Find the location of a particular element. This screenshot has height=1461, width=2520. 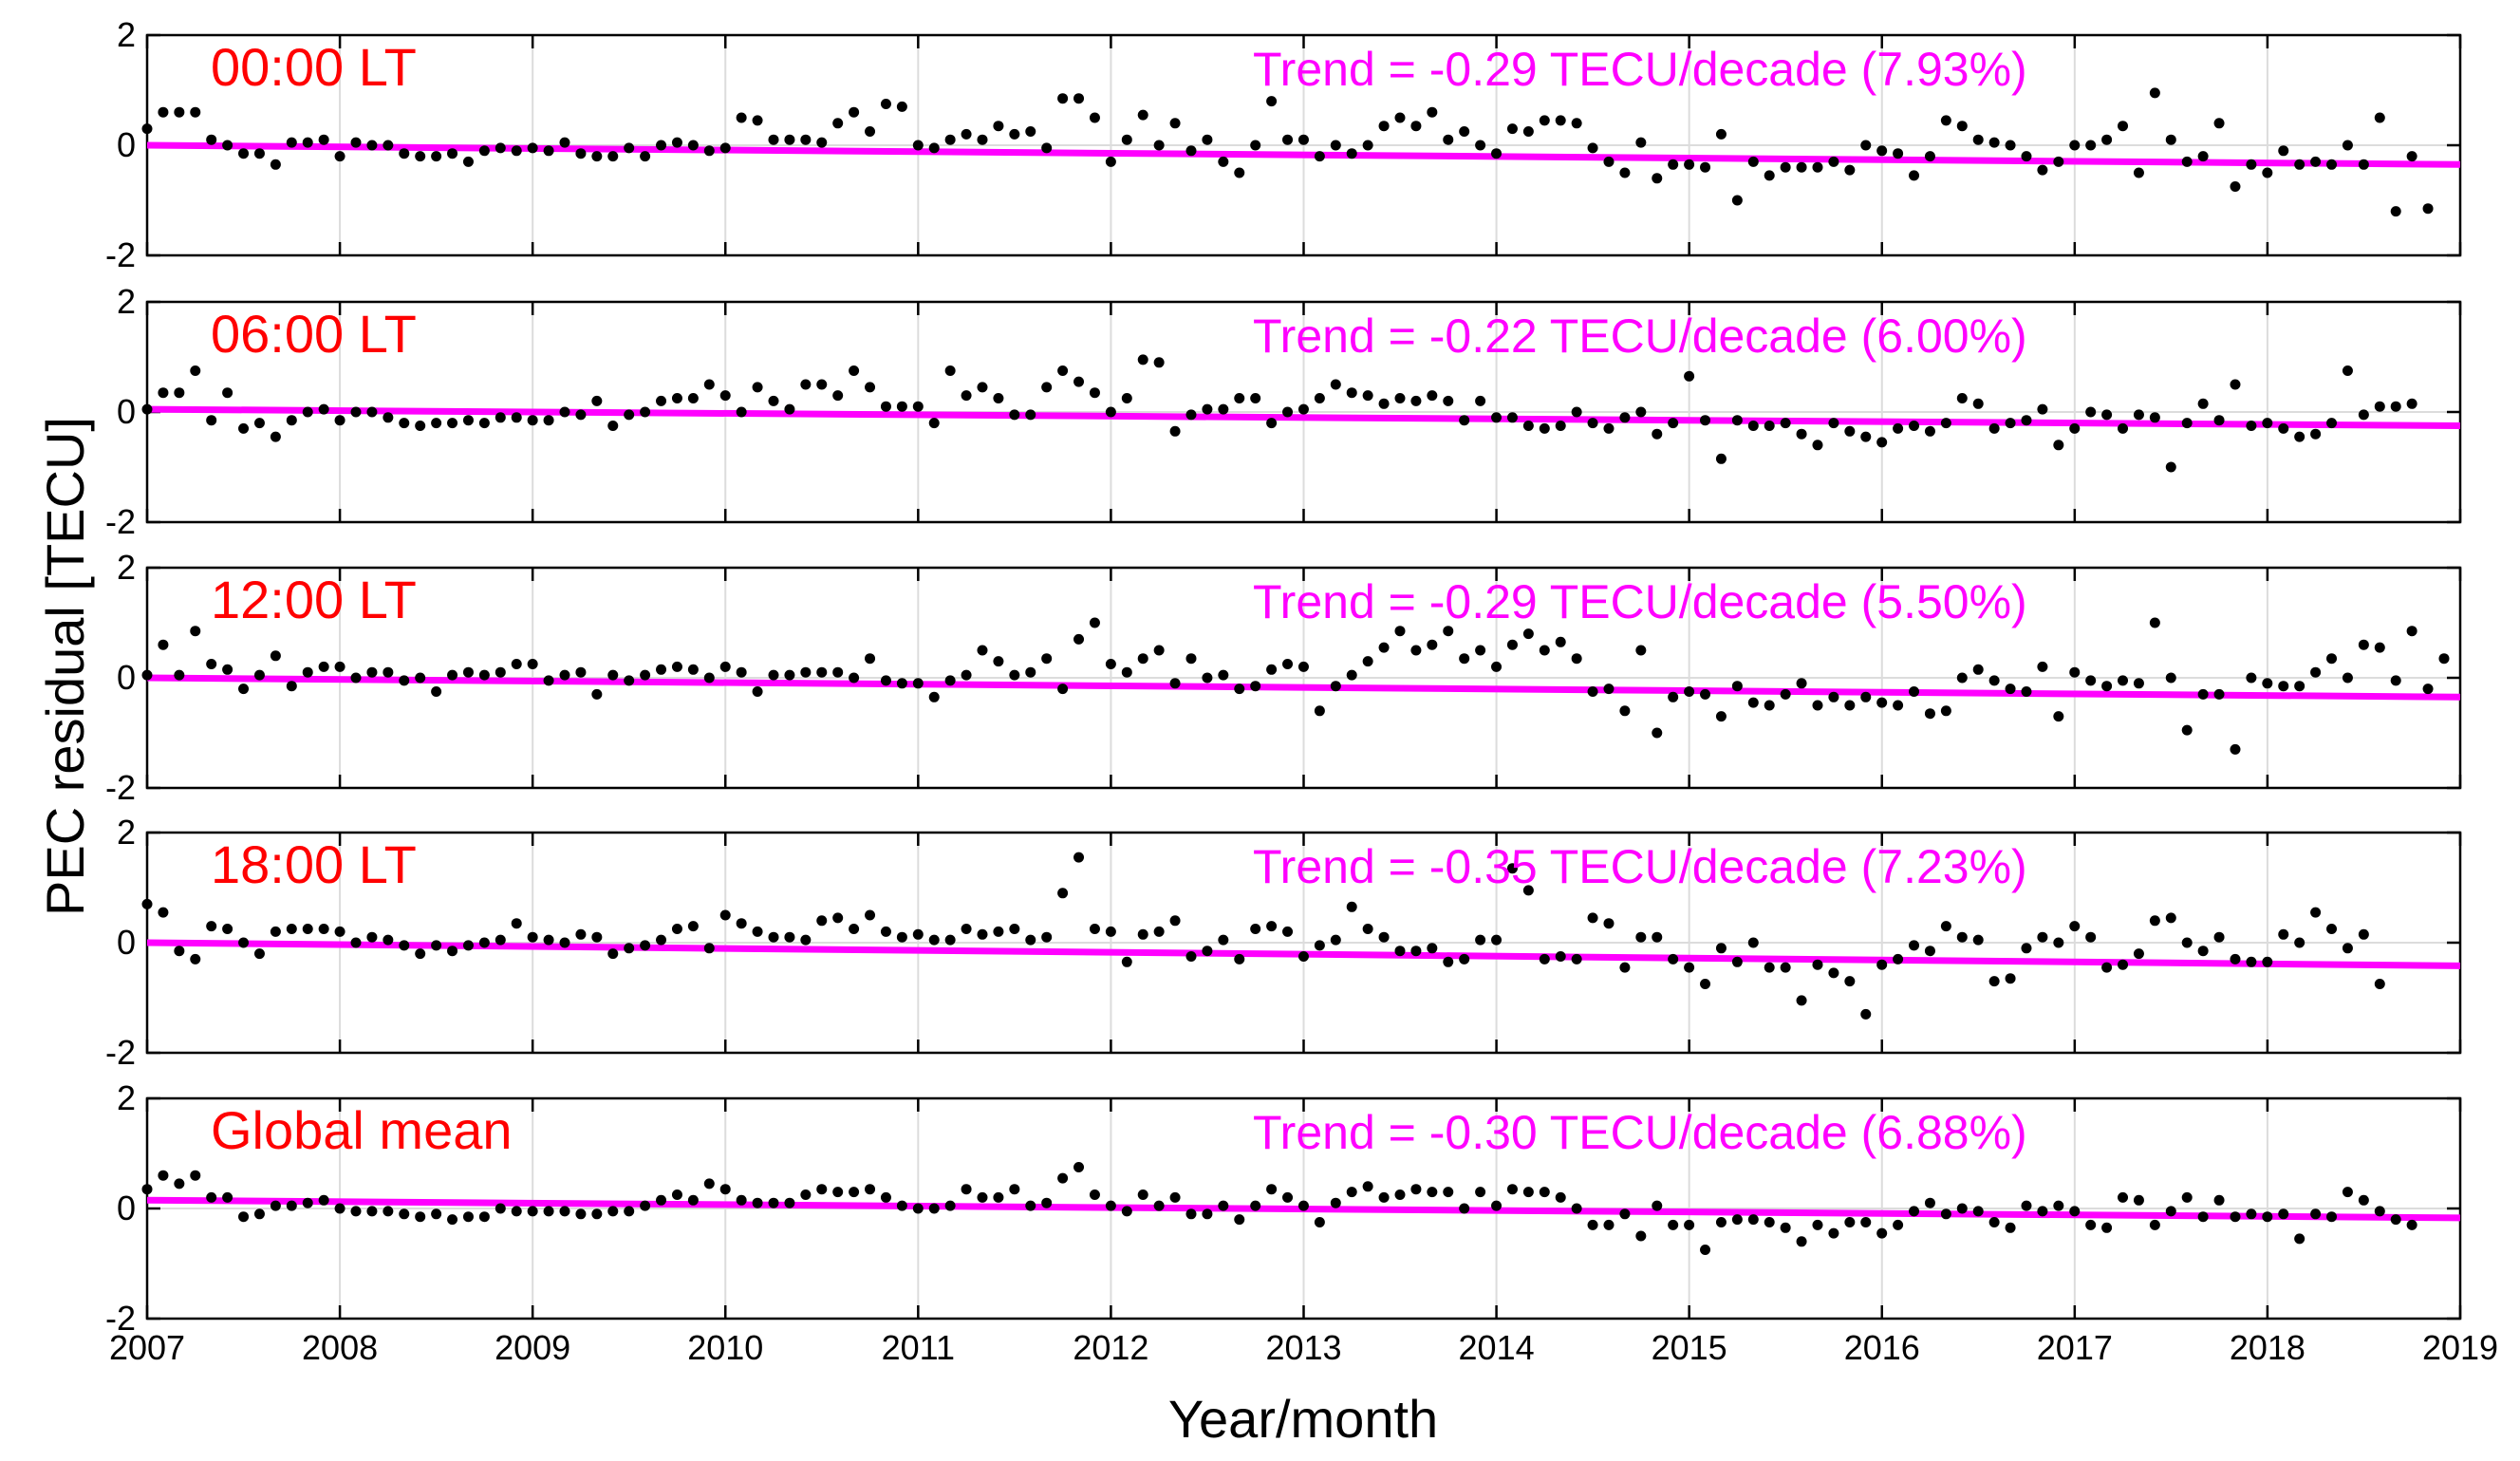

x-axis-label: Year/month is located at coordinates (1303, 1419).